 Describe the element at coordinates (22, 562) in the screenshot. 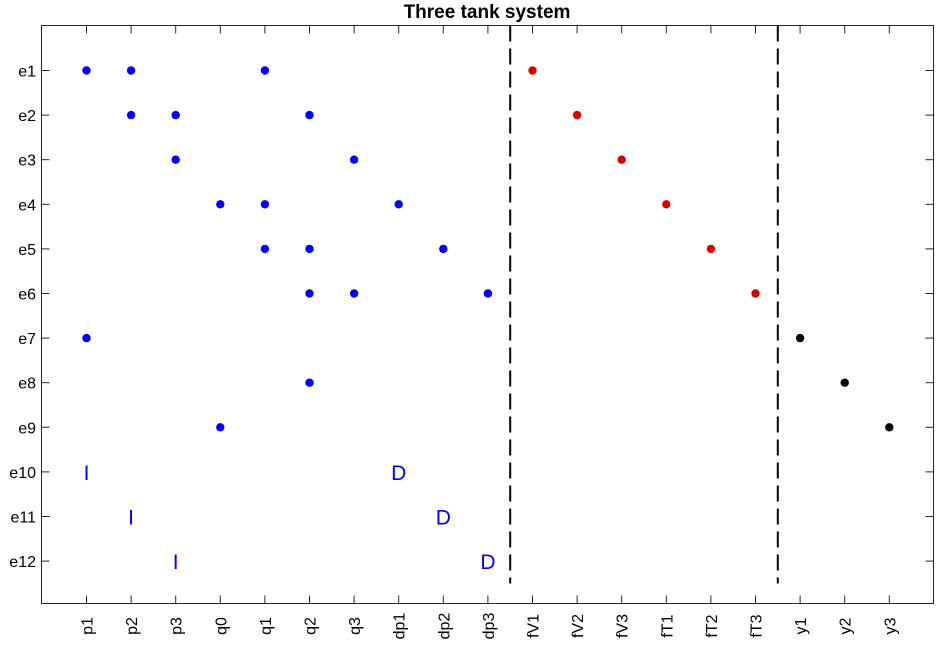

I see `y-tick-label: e12` at that location.